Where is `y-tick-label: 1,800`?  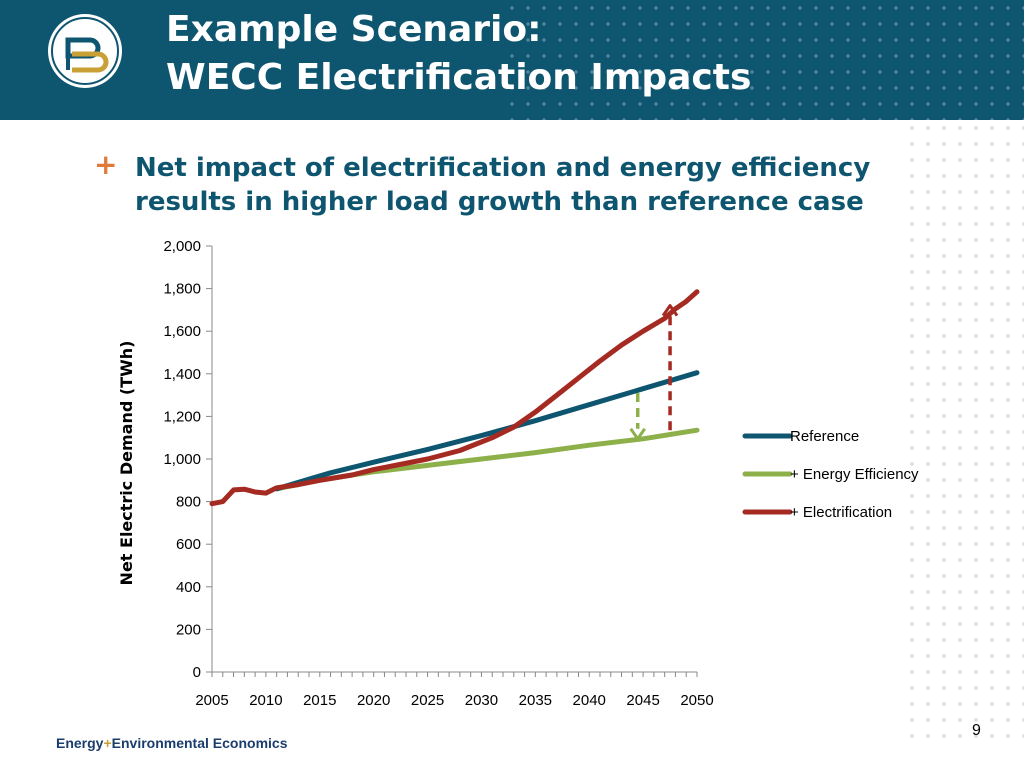
y-tick-label: 1,800 is located at coordinates (182, 289).